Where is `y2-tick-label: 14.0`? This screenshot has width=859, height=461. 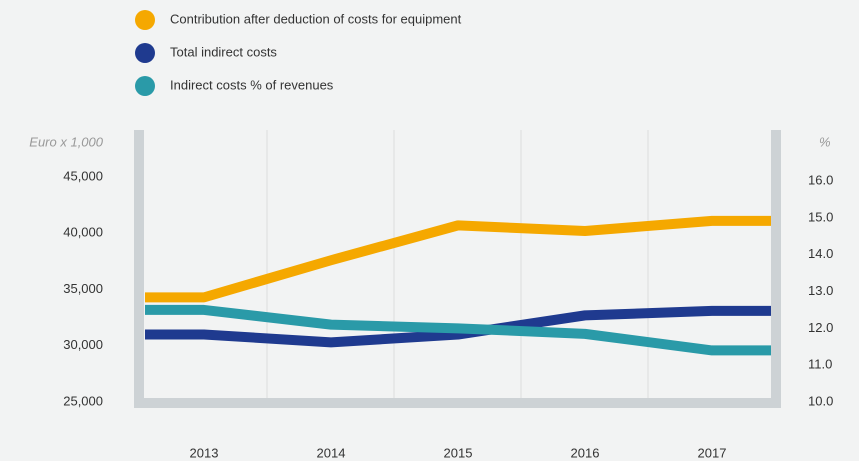 y2-tick-label: 14.0 is located at coordinates (820, 253).